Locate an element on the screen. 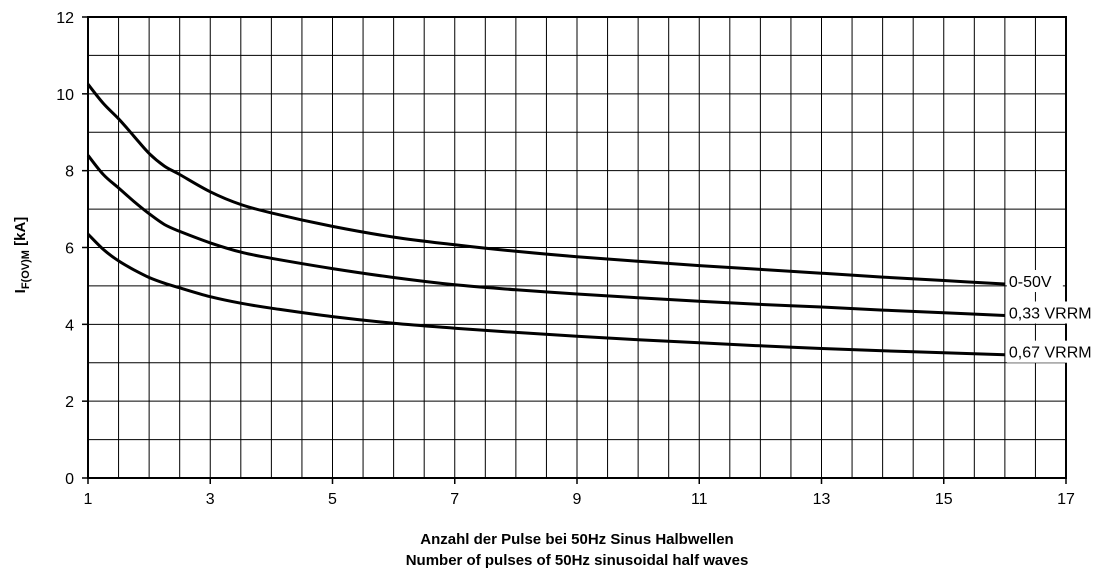  x-tick-label: 13 is located at coordinates (822, 499).